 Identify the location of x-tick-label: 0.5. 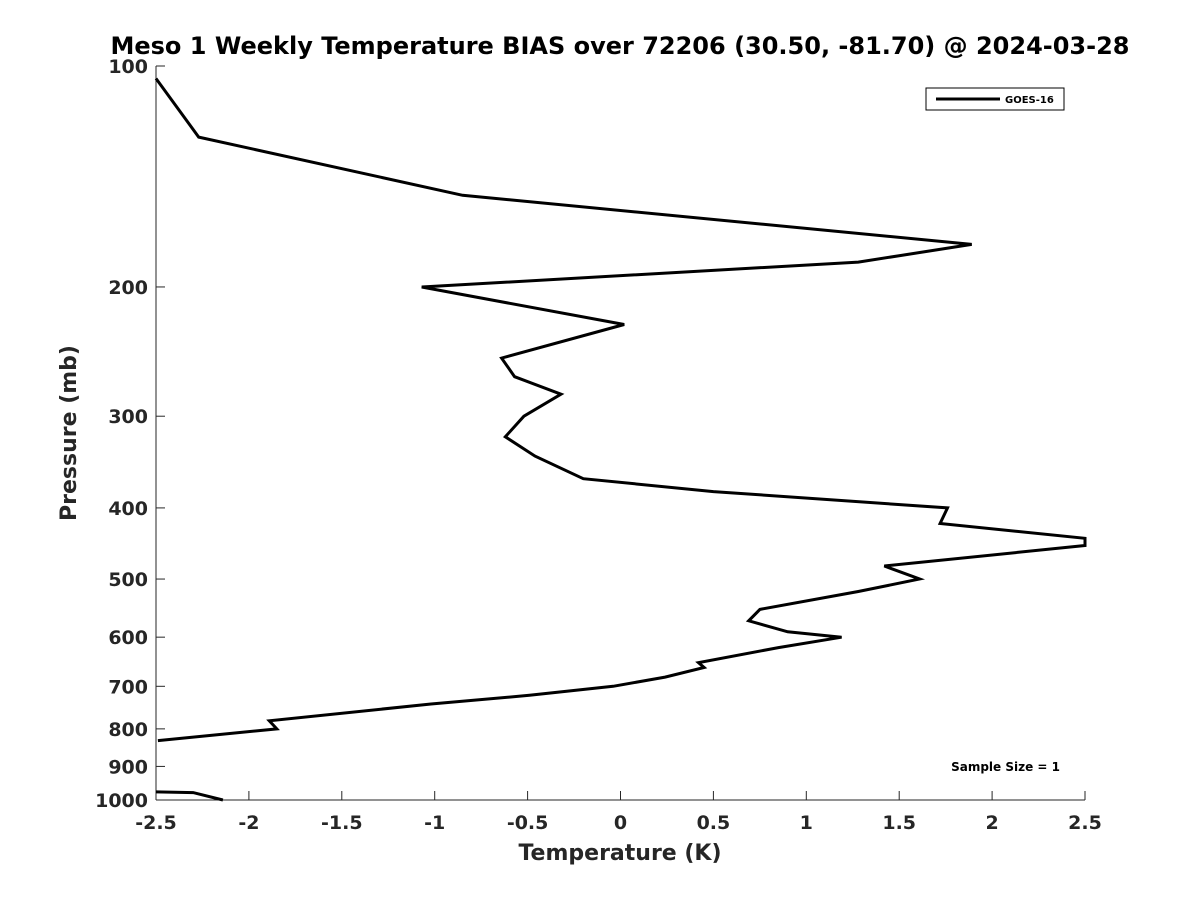
(714, 823).